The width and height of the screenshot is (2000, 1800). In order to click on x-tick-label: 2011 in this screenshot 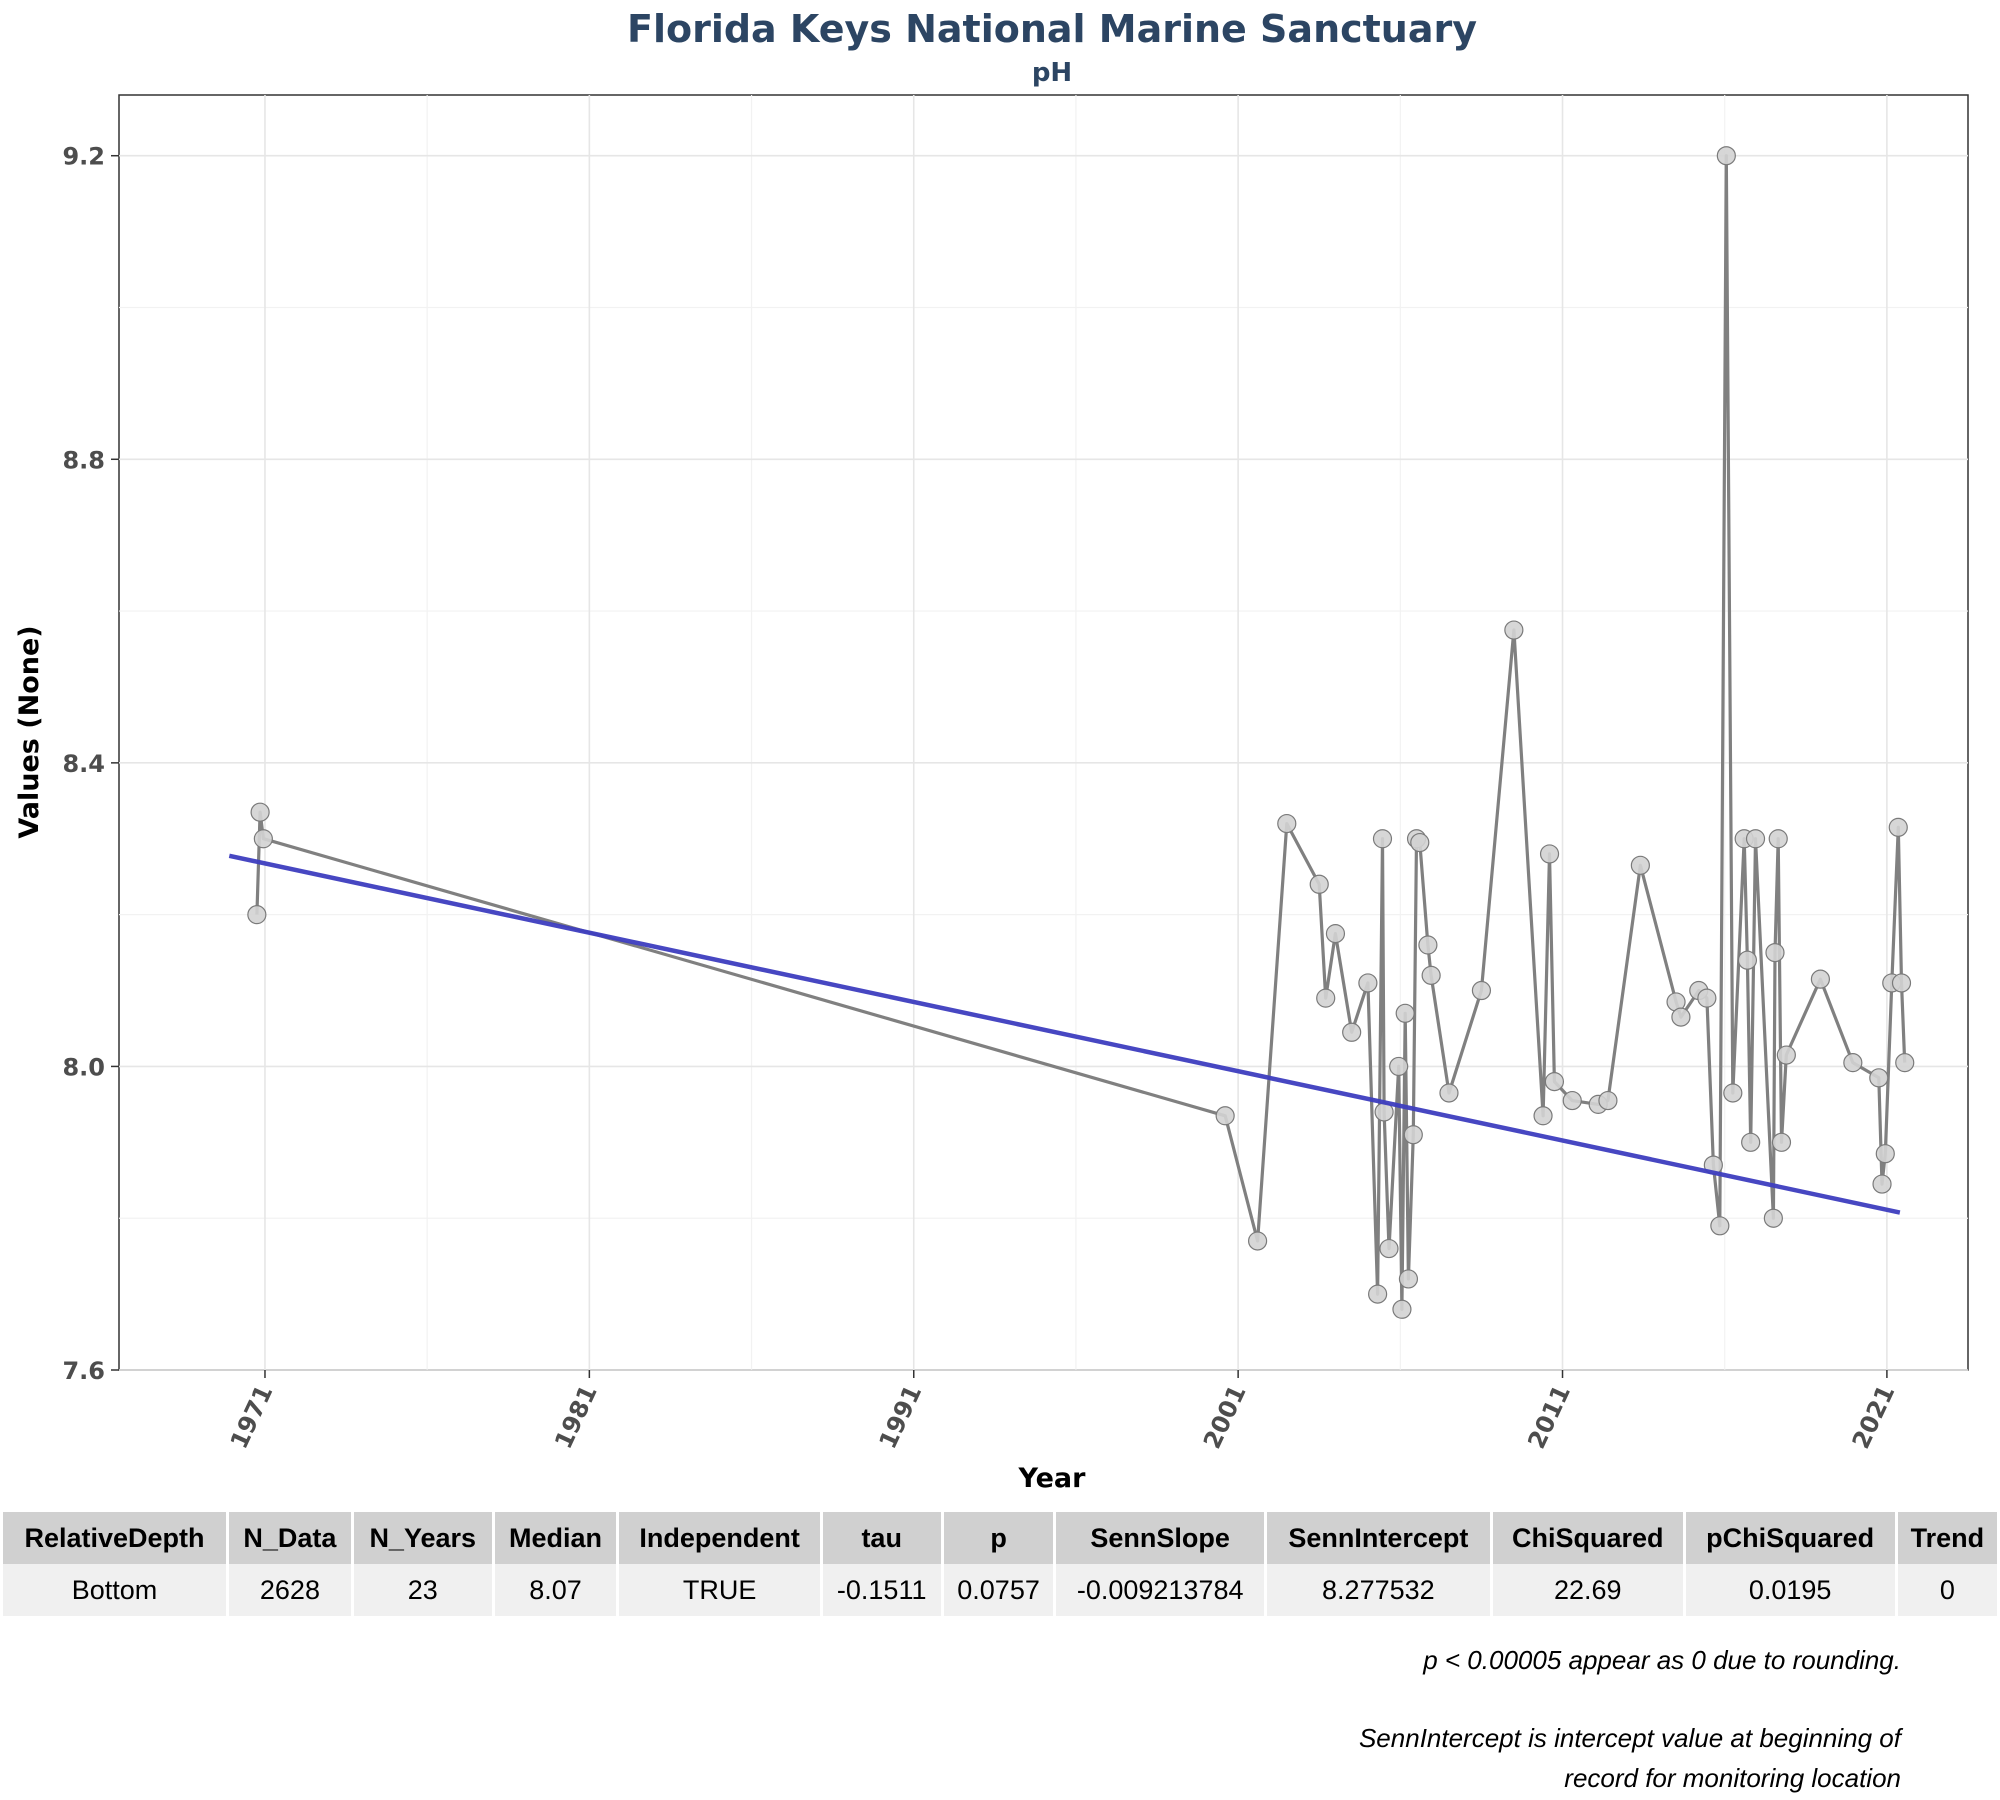, I will do `click(1549, 1417)`.